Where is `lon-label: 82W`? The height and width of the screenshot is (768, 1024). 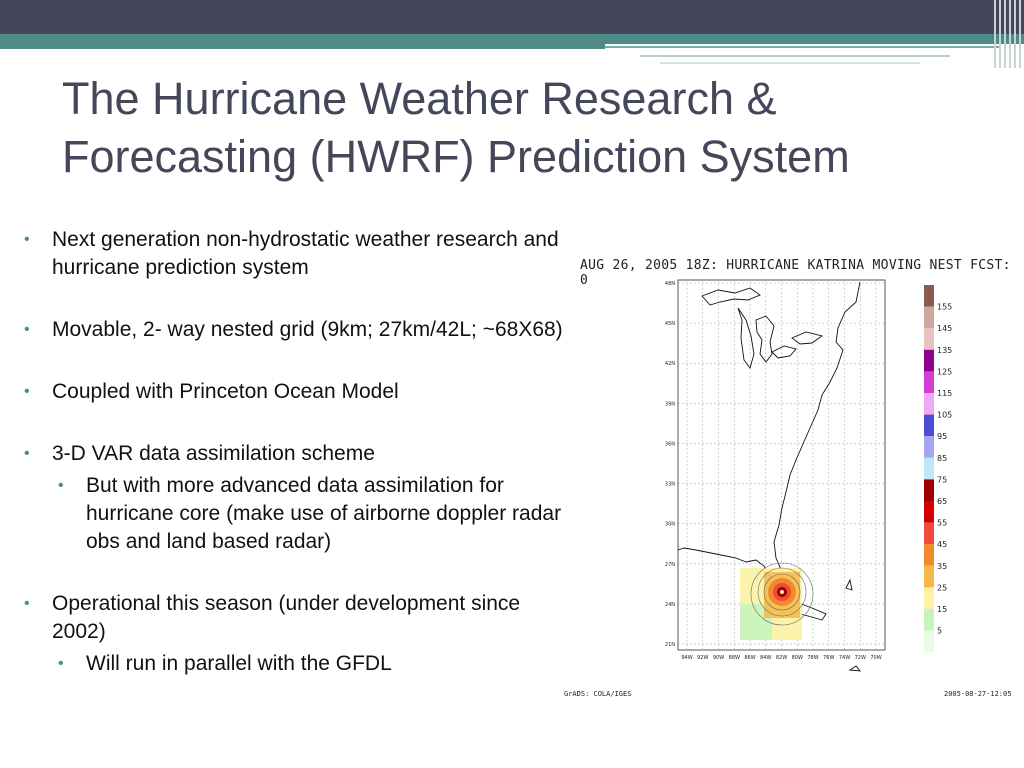 lon-label: 82W is located at coordinates (781, 658).